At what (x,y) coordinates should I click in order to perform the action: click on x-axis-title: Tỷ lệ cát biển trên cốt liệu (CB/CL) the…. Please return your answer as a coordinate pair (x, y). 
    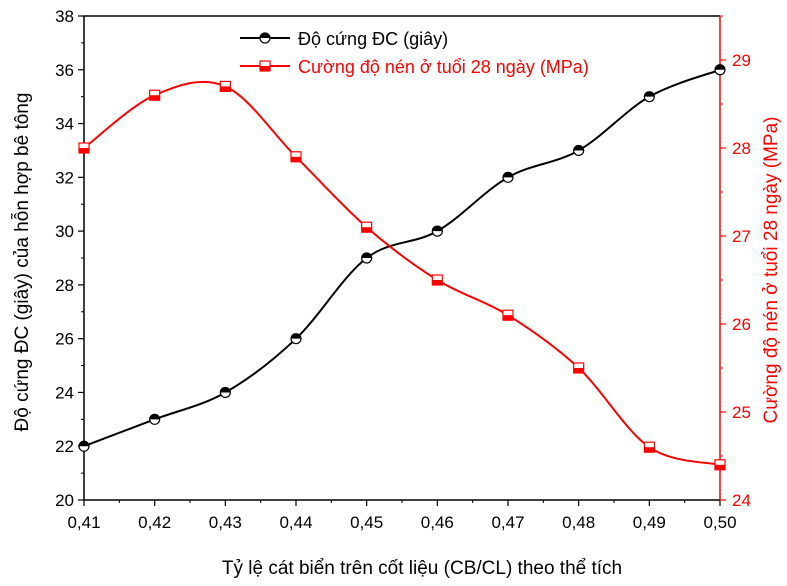
    Looking at the image, I should click on (422, 568).